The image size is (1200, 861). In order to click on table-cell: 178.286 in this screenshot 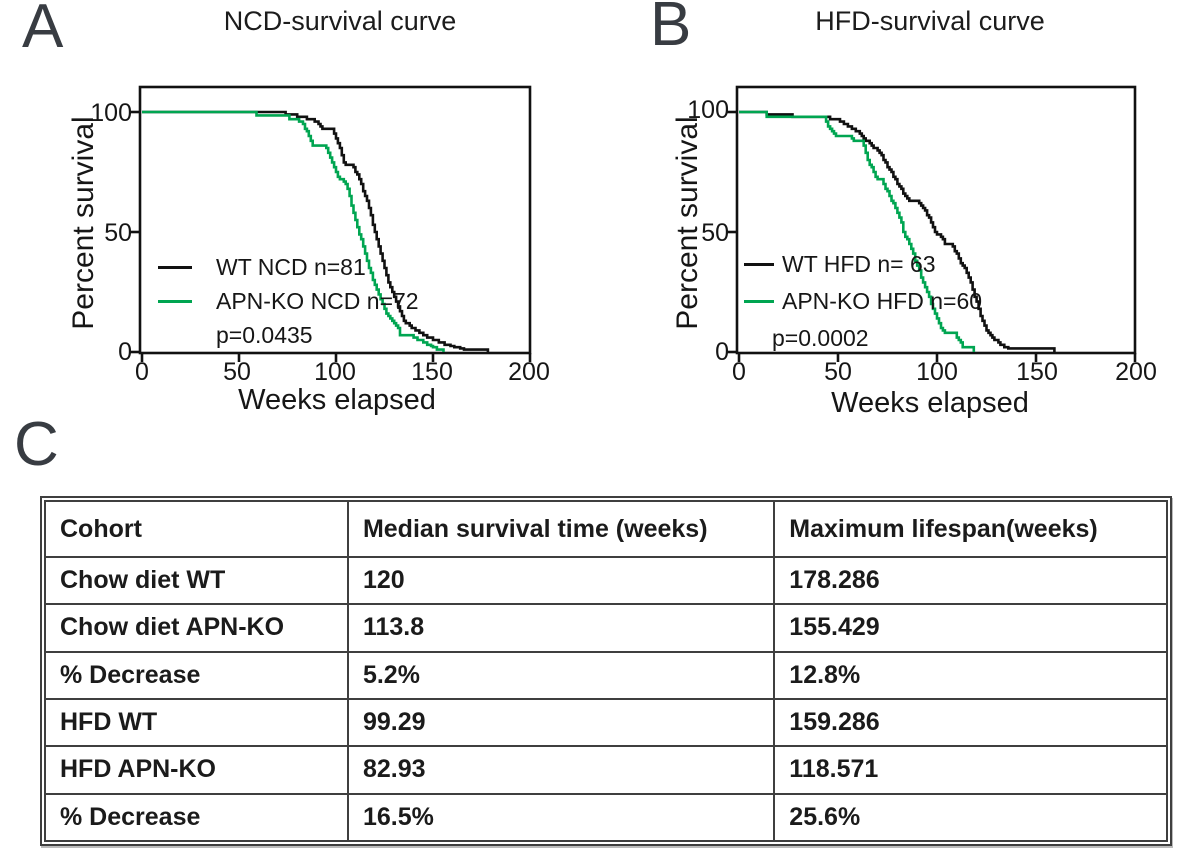, I will do `click(970, 580)`.